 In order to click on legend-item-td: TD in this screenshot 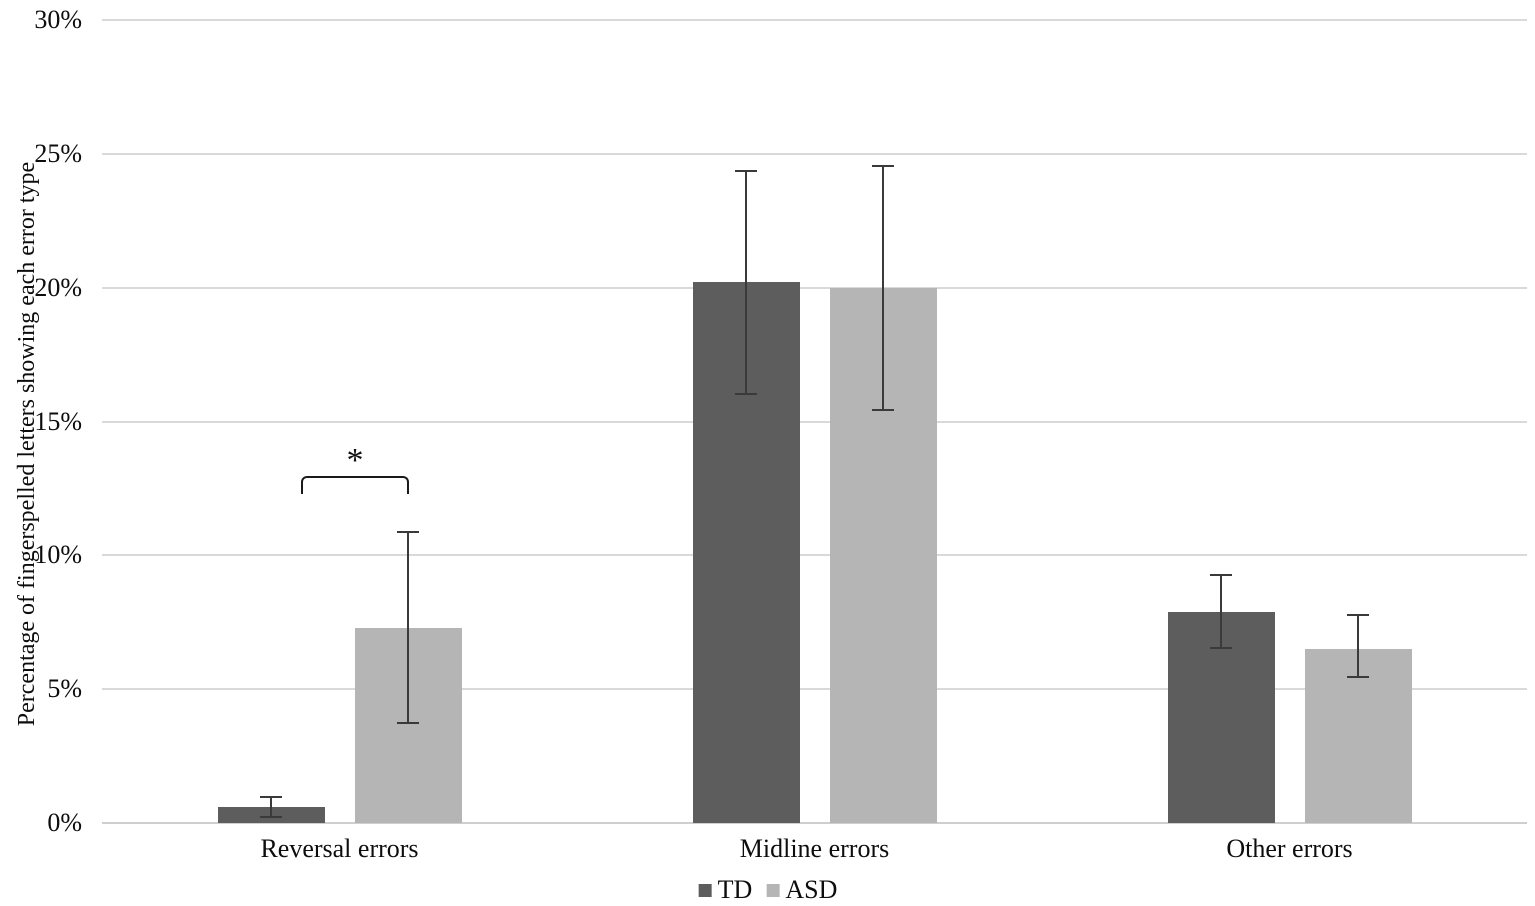, I will do `click(725, 889)`.